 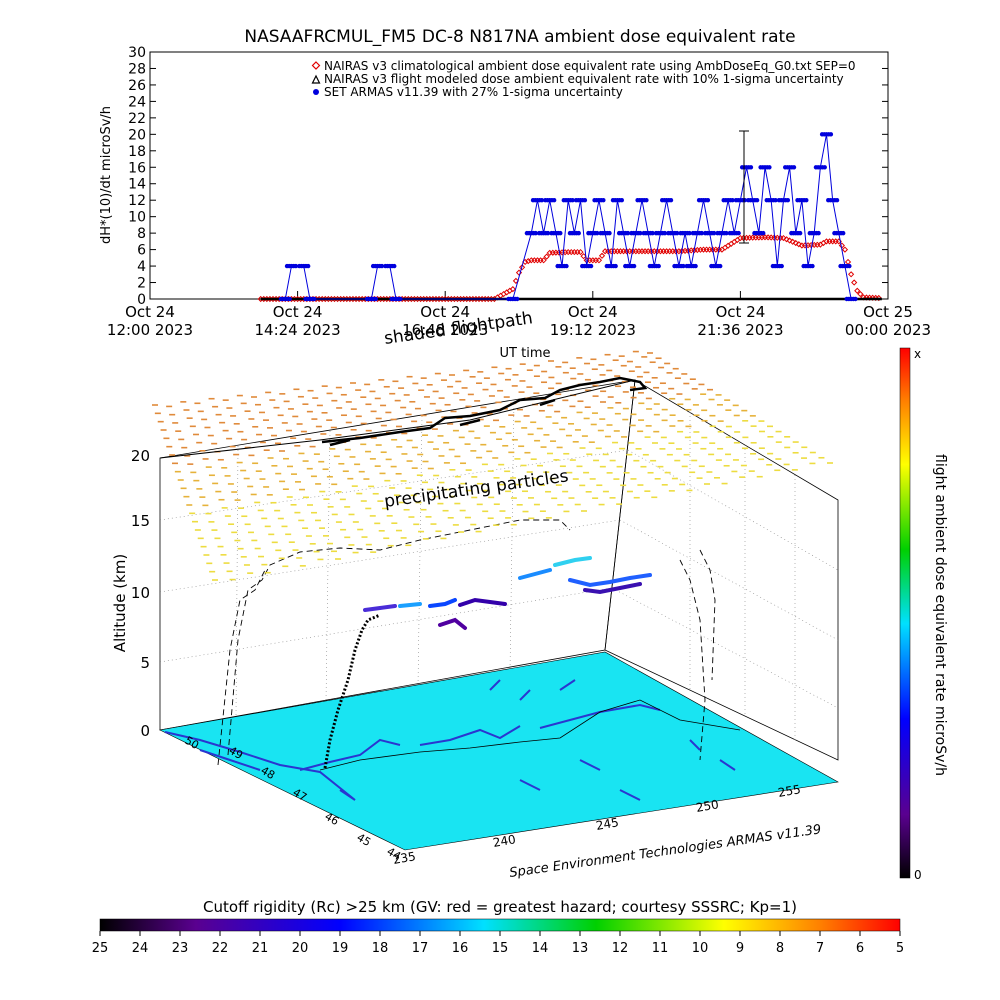 I want to click on latitude-tick-label: 44, so click(x=393, y=854).